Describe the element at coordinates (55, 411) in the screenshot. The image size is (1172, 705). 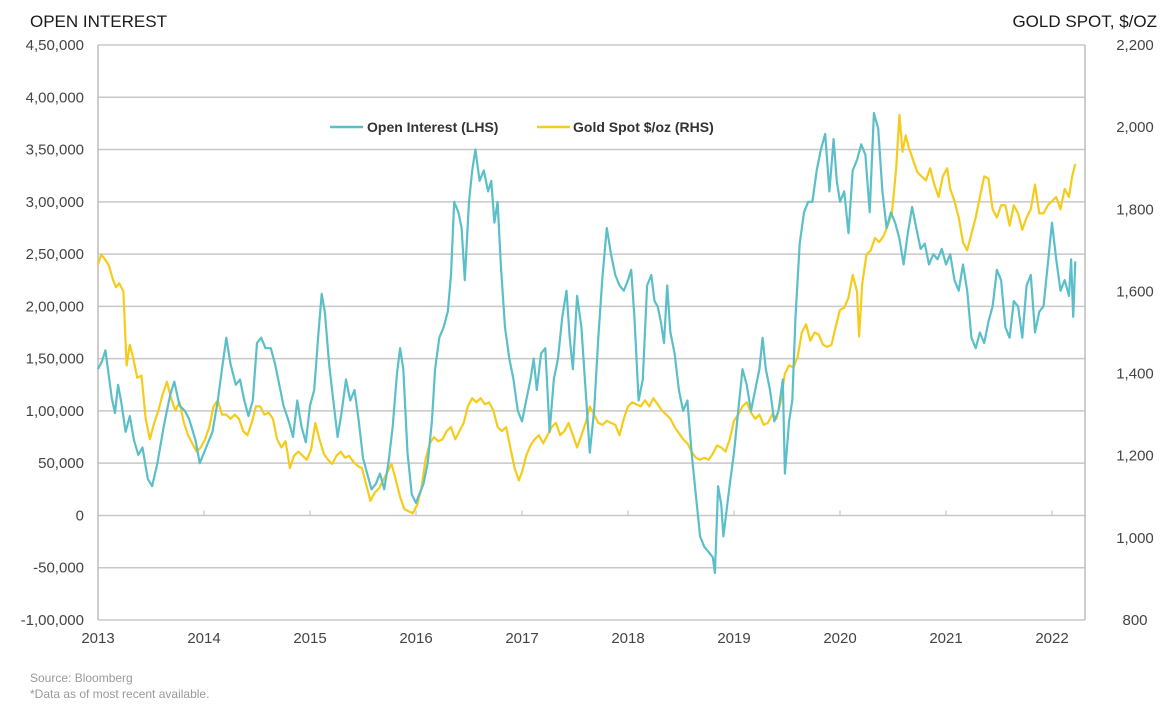
I see `left-tick-label: 1,00,000` at that location.